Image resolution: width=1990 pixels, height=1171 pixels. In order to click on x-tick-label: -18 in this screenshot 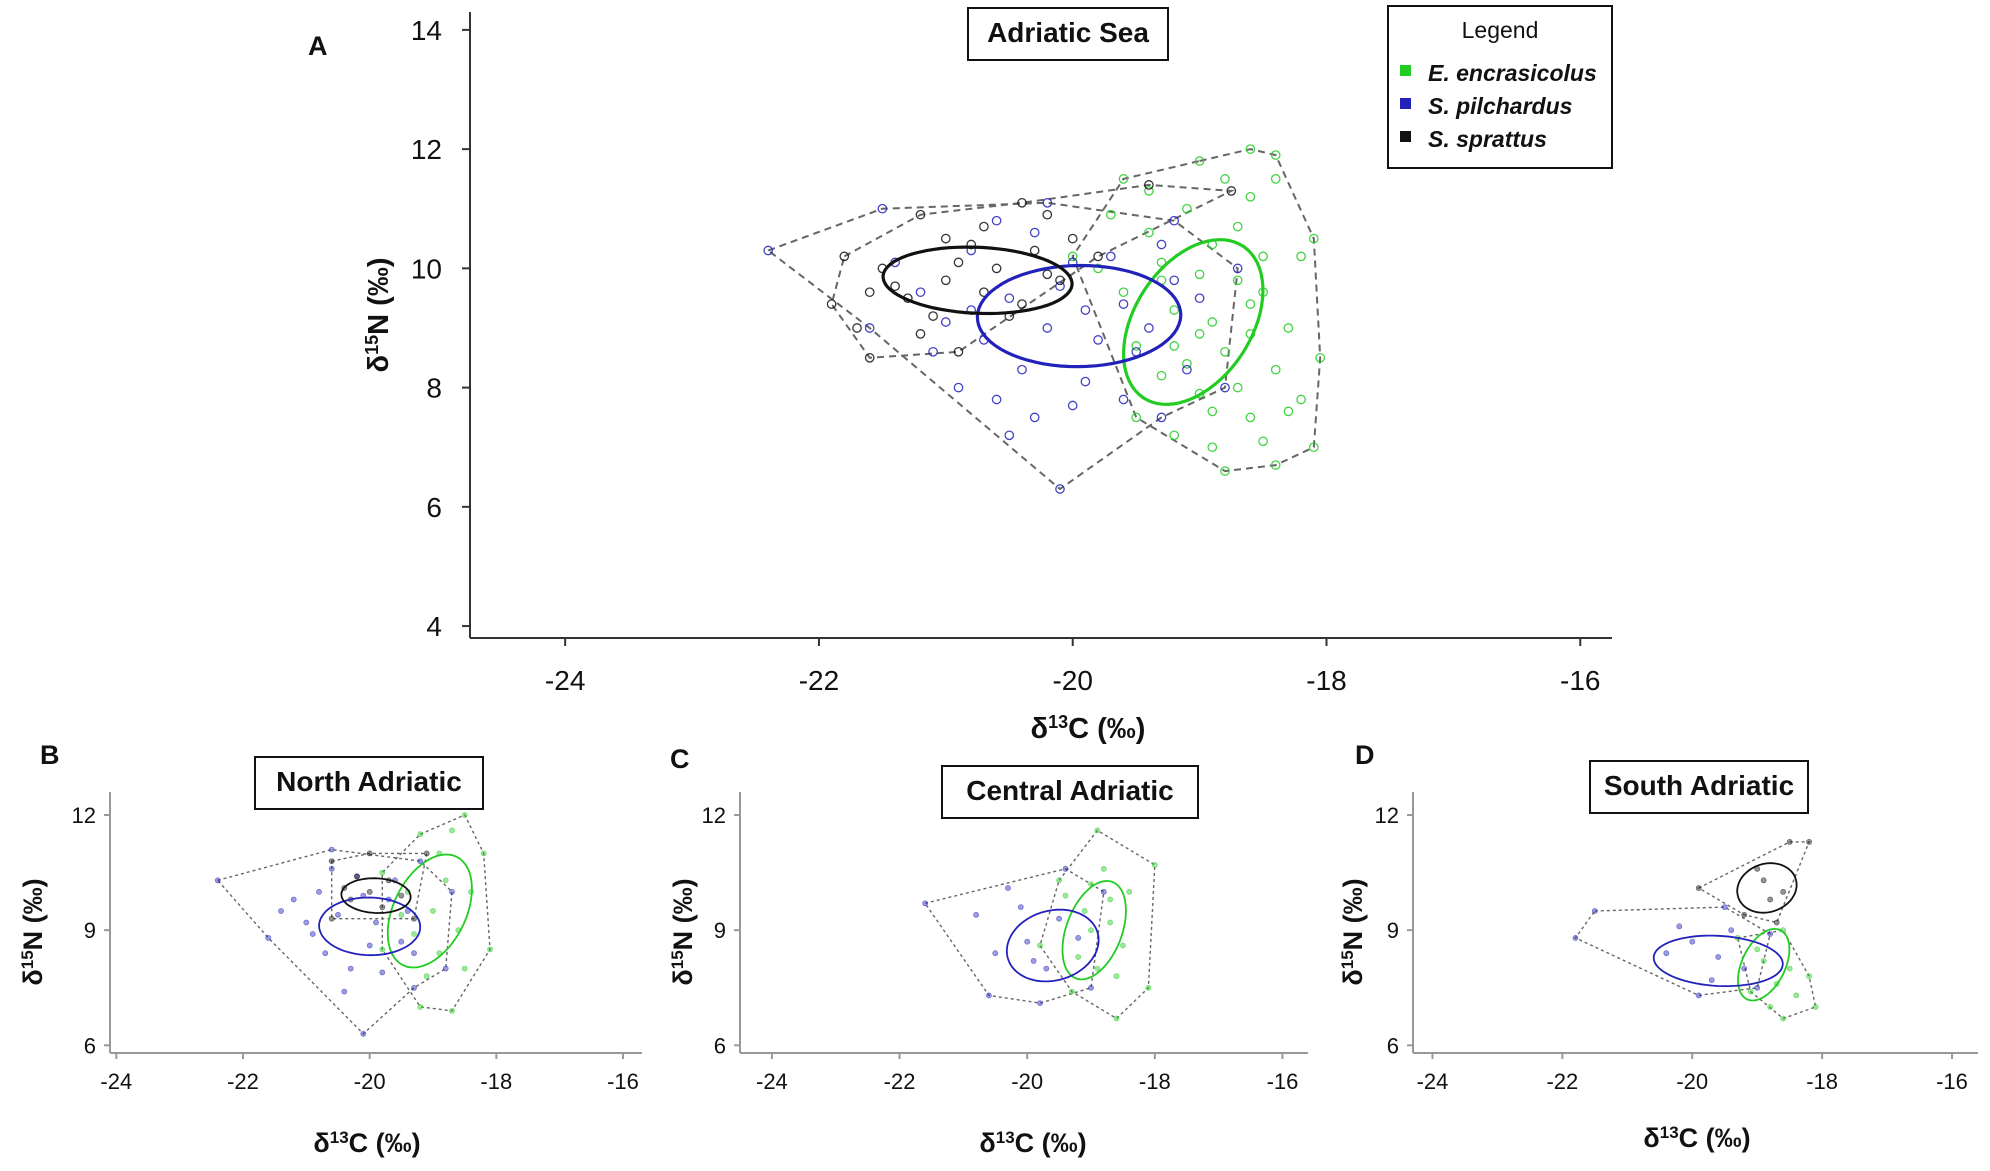, I will do `click(1155, 1081)`.